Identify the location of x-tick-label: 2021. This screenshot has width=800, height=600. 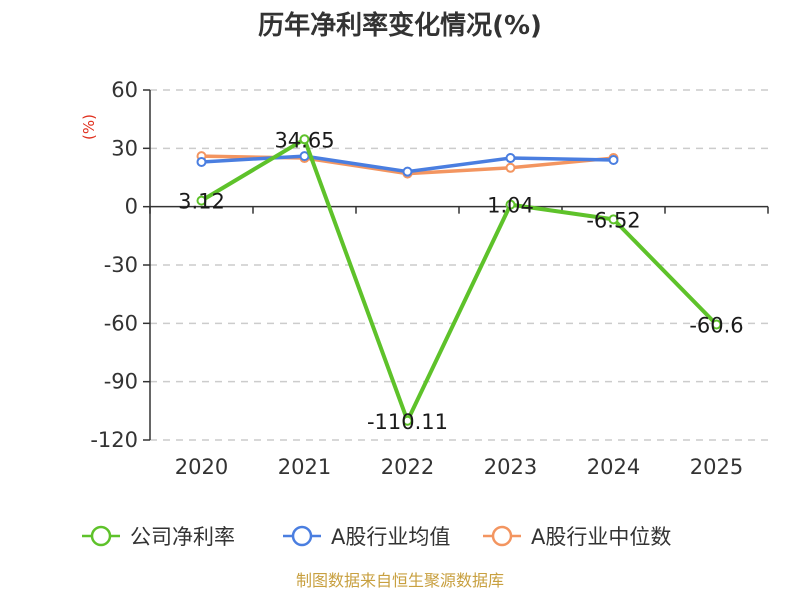
(304, 467).